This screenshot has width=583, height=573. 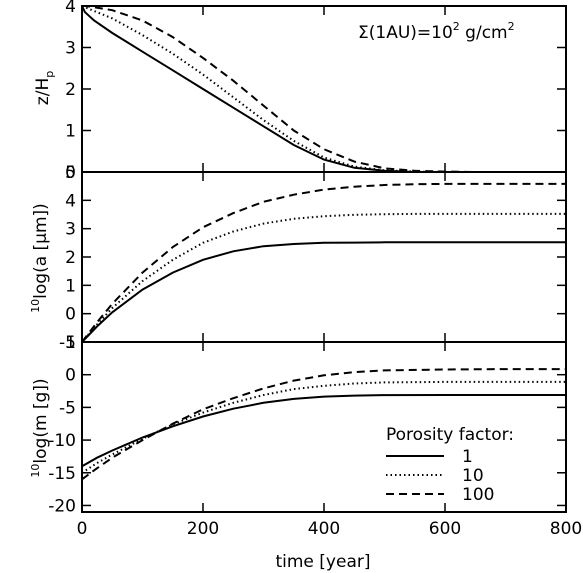 What do you see at coordinates (478, 495) in the screenshot?
I see `legend-label-100: 100` at bounding box center [478, 495].